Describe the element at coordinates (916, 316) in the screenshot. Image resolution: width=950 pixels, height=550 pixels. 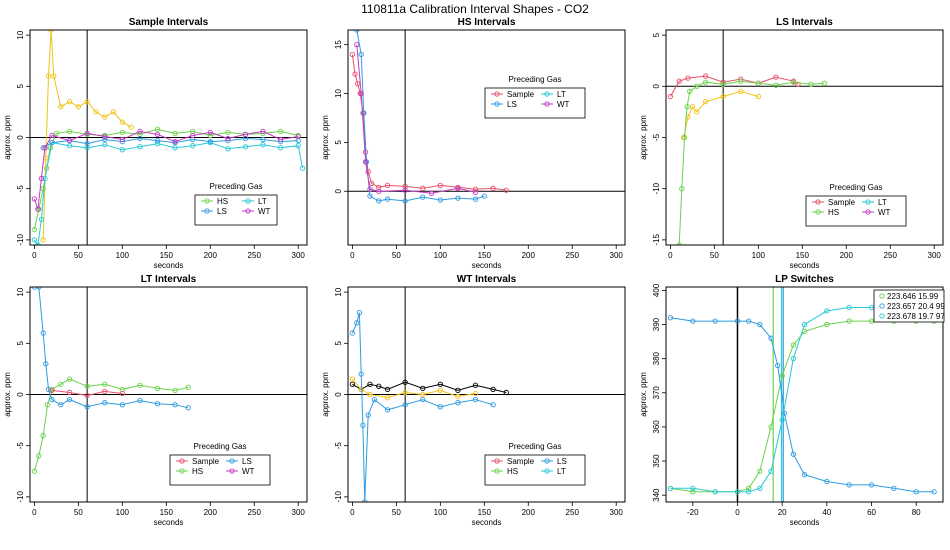
I see `legend-label: 223.678 19.7 97` at that location.